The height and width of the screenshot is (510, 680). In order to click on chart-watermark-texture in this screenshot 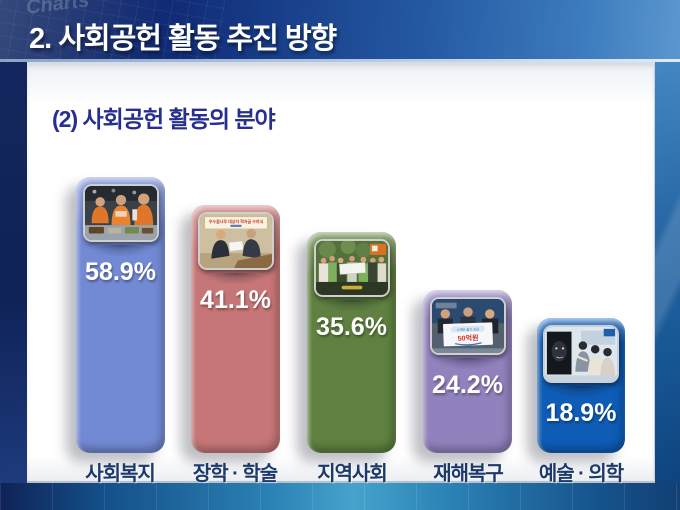, I will do `click(112, 31)`.